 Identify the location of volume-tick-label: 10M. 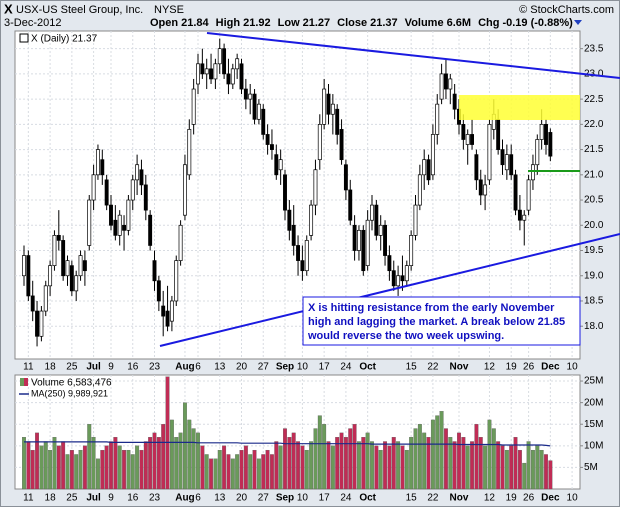
(593, 445).